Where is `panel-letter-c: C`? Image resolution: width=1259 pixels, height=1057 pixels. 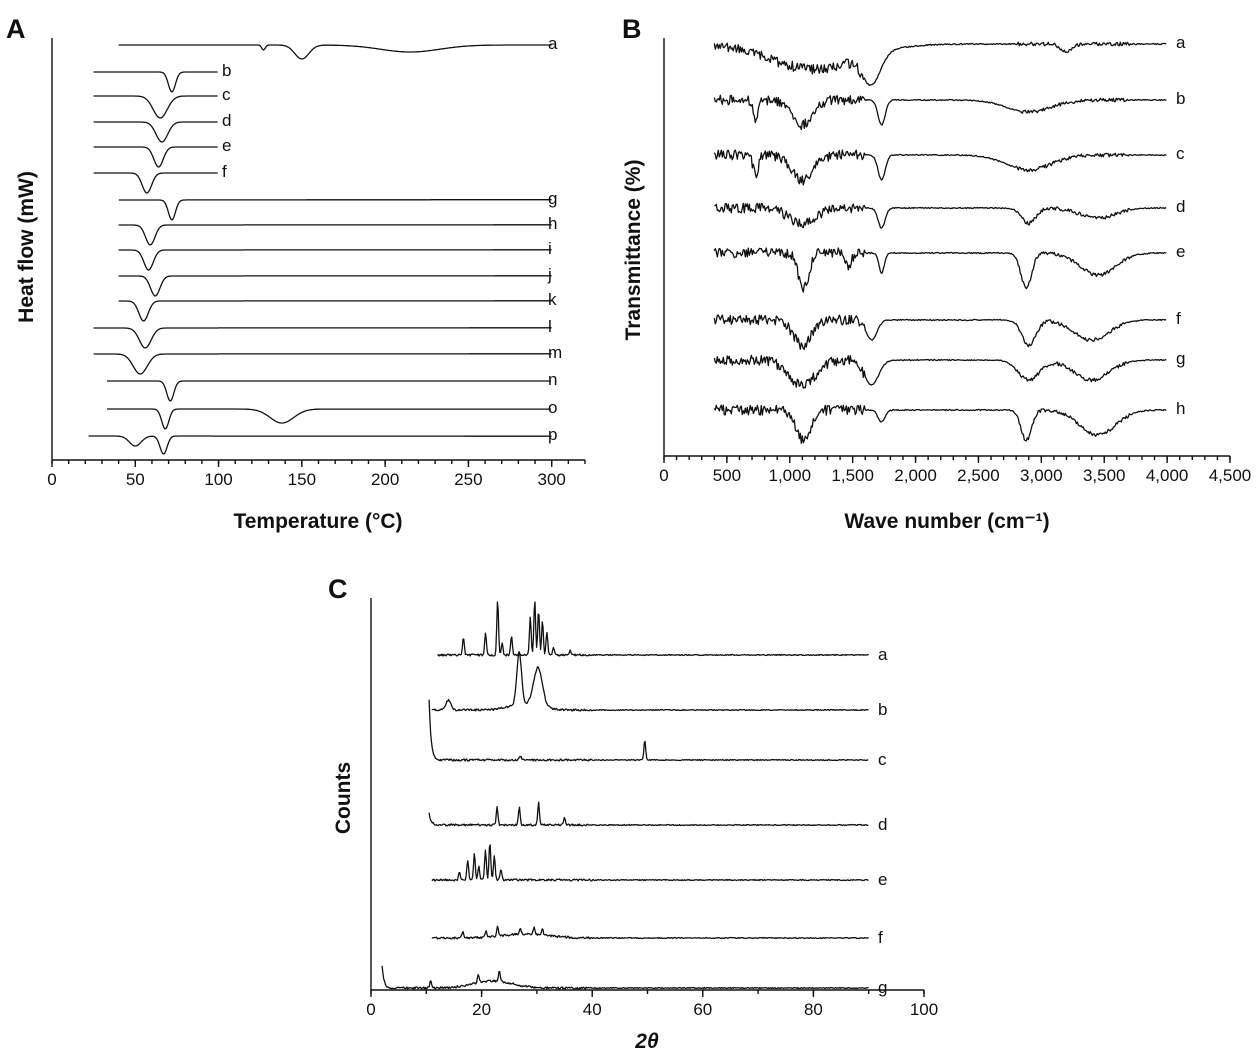 panel-letter-c: C is located at coordinates (338, 589).